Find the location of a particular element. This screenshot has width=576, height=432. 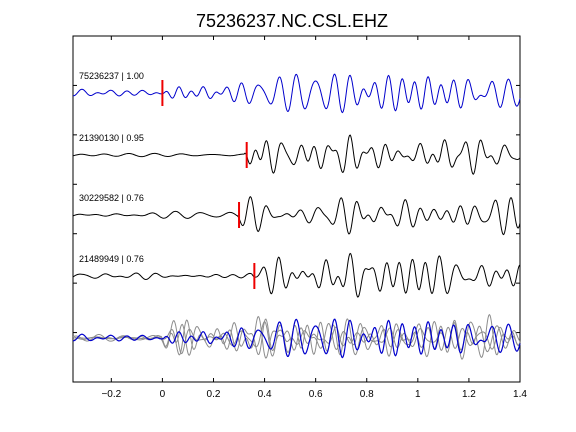

trace-label-21489949: 21489949 | 0.76 is located at coordinates (111, 259).